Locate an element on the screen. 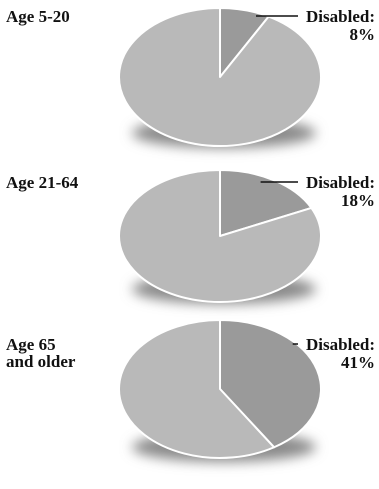 This screenshot has width=379, height=489. group-label: Age 21-64 is located at coordinates (42, 182).